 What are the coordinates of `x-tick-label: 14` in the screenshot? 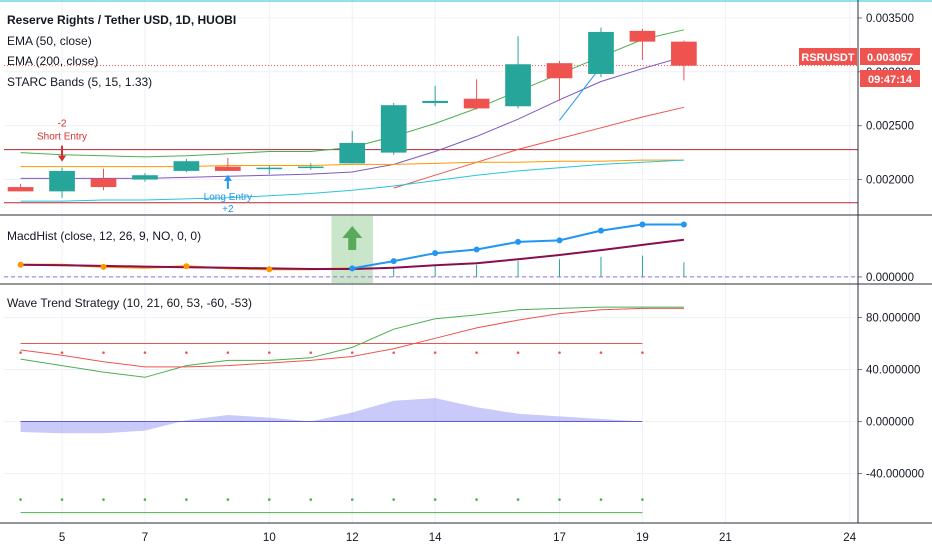 It's located at (435, 538).